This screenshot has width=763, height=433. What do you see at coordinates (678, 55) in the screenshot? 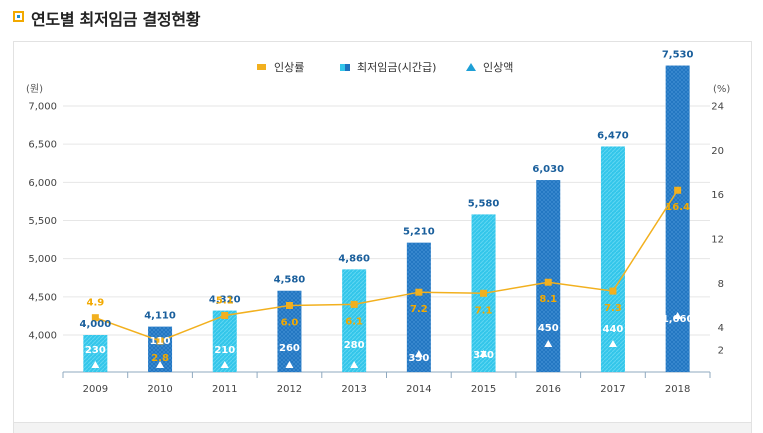
I see `wage-value-label: 7,530` at bounding box center [678, 55].